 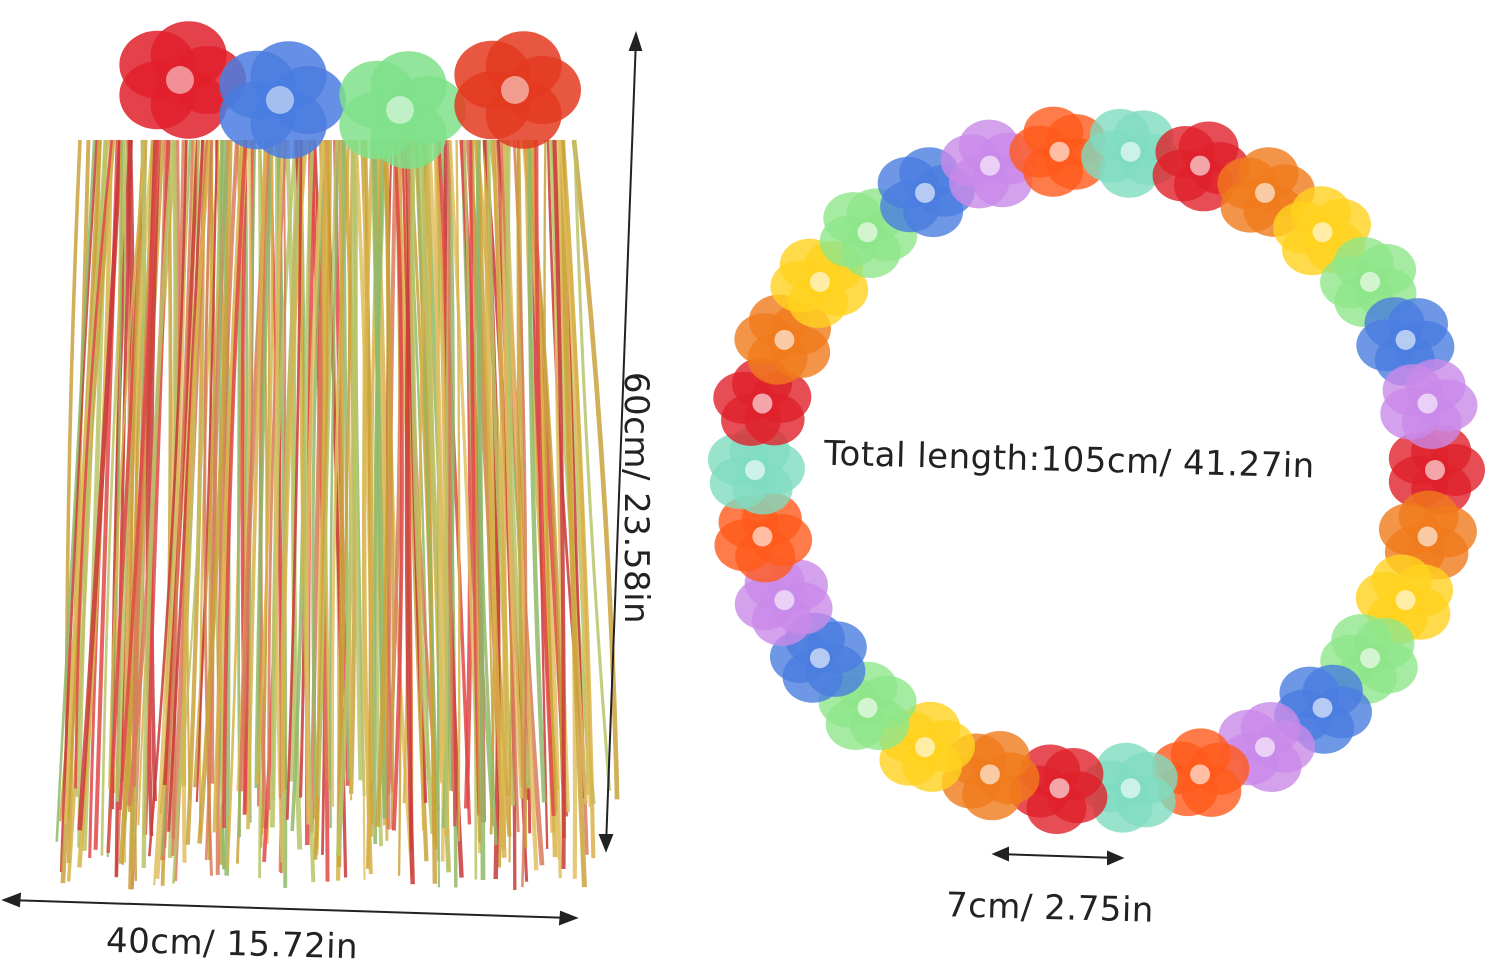 I want to click on skirt-height-arrow, so click(x=621, y=442).